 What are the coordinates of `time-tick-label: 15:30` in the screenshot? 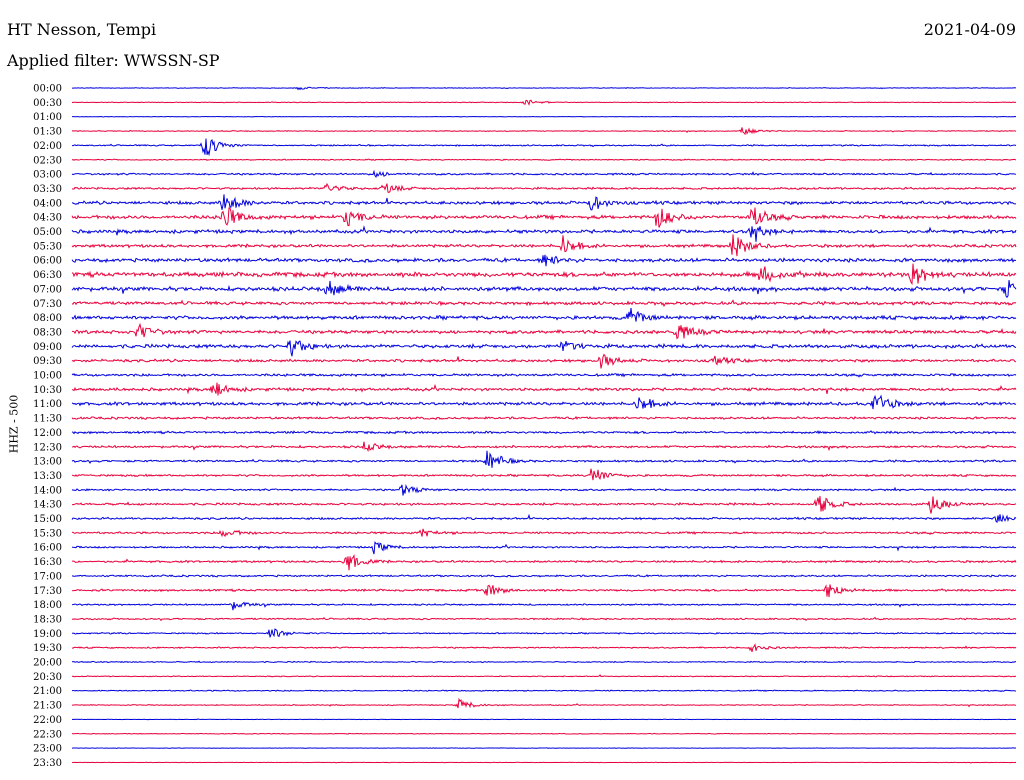 It's located at (47, 533).